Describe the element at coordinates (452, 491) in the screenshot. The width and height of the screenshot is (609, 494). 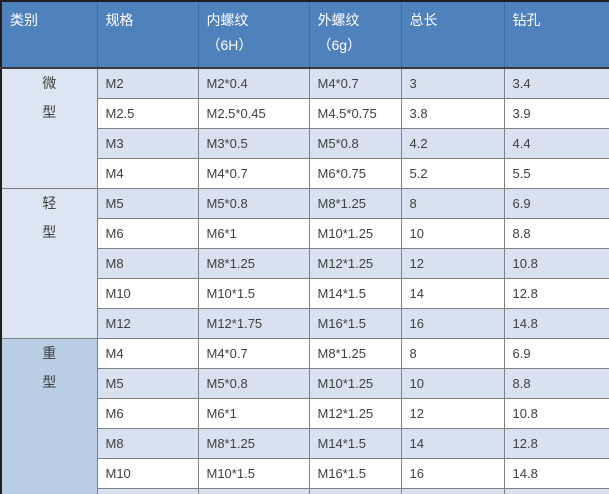
I see `cell-total-length: 18` at that location.